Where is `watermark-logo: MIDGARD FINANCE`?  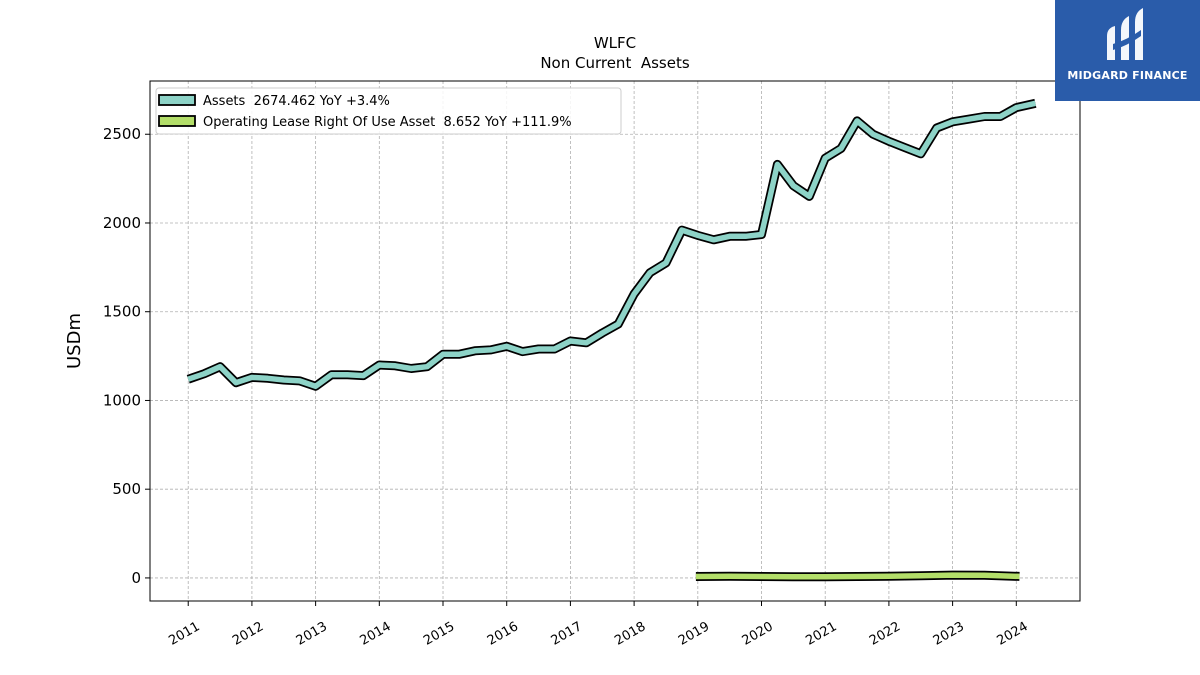
watermark-logo: MIDGARD FINANCE is located at coordinates (1127, 50).